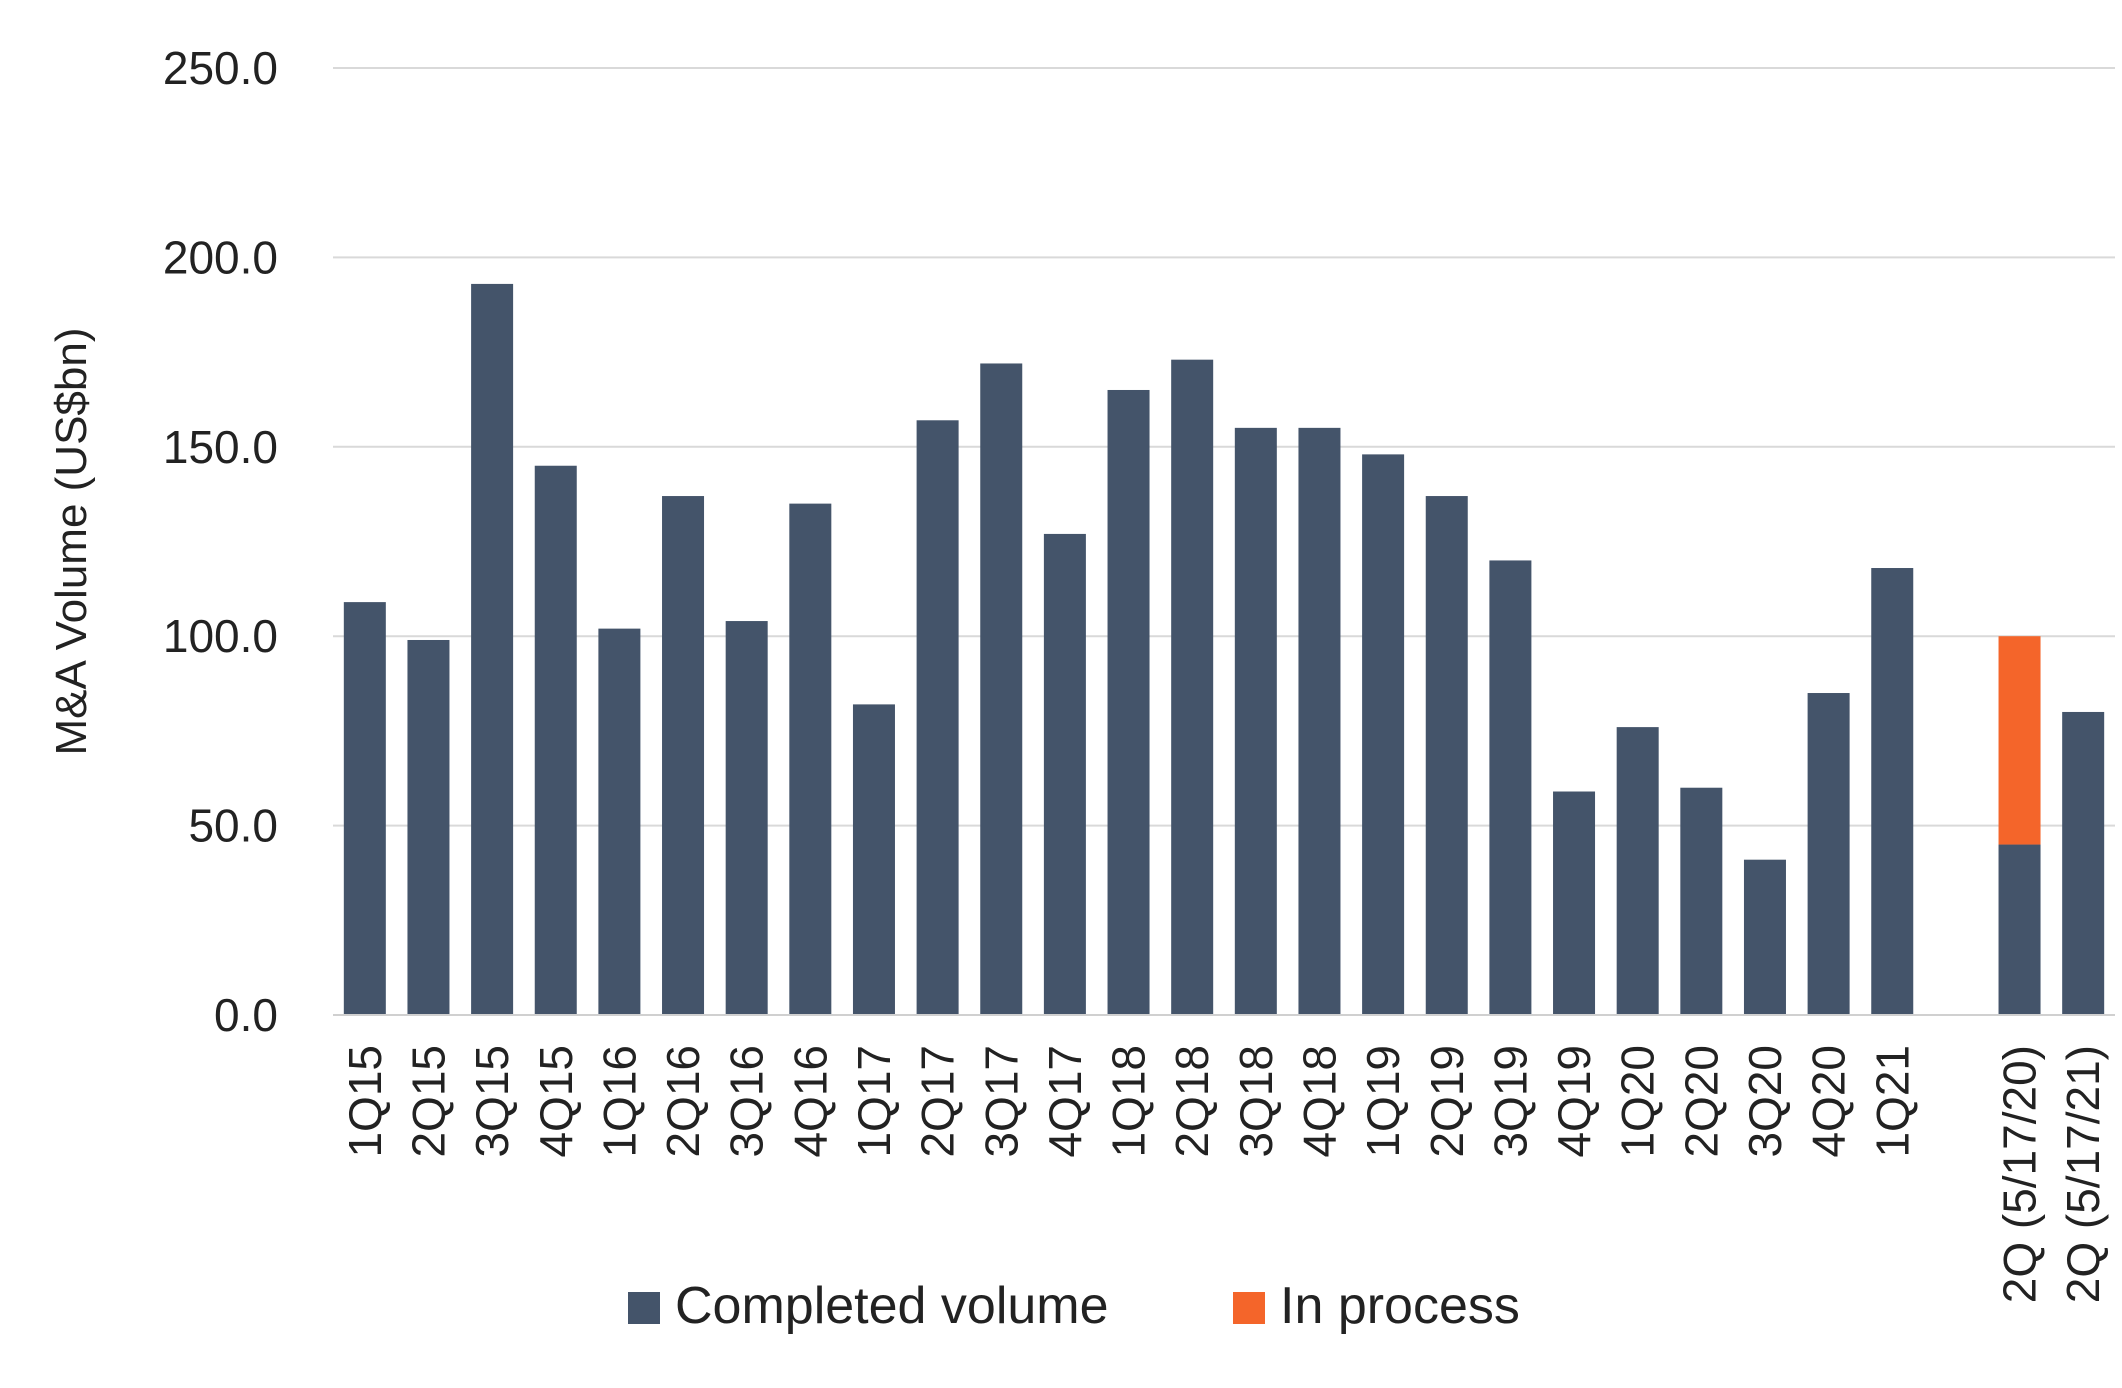 This screenshot has width=2122, height=1388. I want to click on x-tick-label: 1Q18, so click(1129, 1101).